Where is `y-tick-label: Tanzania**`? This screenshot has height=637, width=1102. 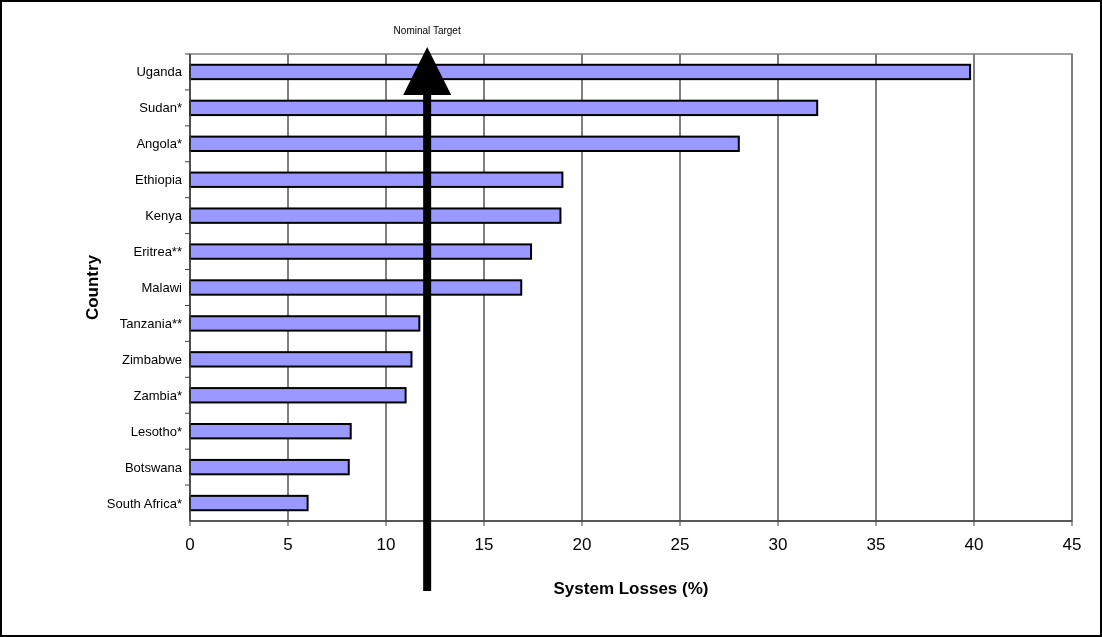
y-tick-label: Tanzania** is located at coordinates (150, 323).